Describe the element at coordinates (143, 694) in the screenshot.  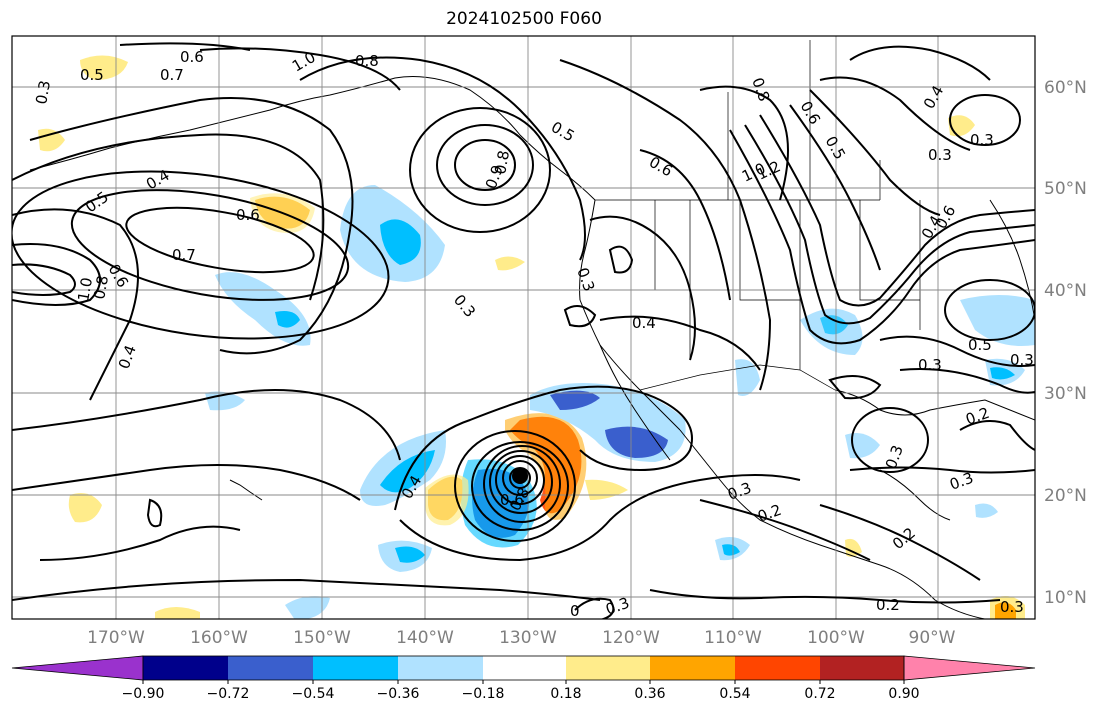
I see `colorbar-tick-label: −0.90` at that location.